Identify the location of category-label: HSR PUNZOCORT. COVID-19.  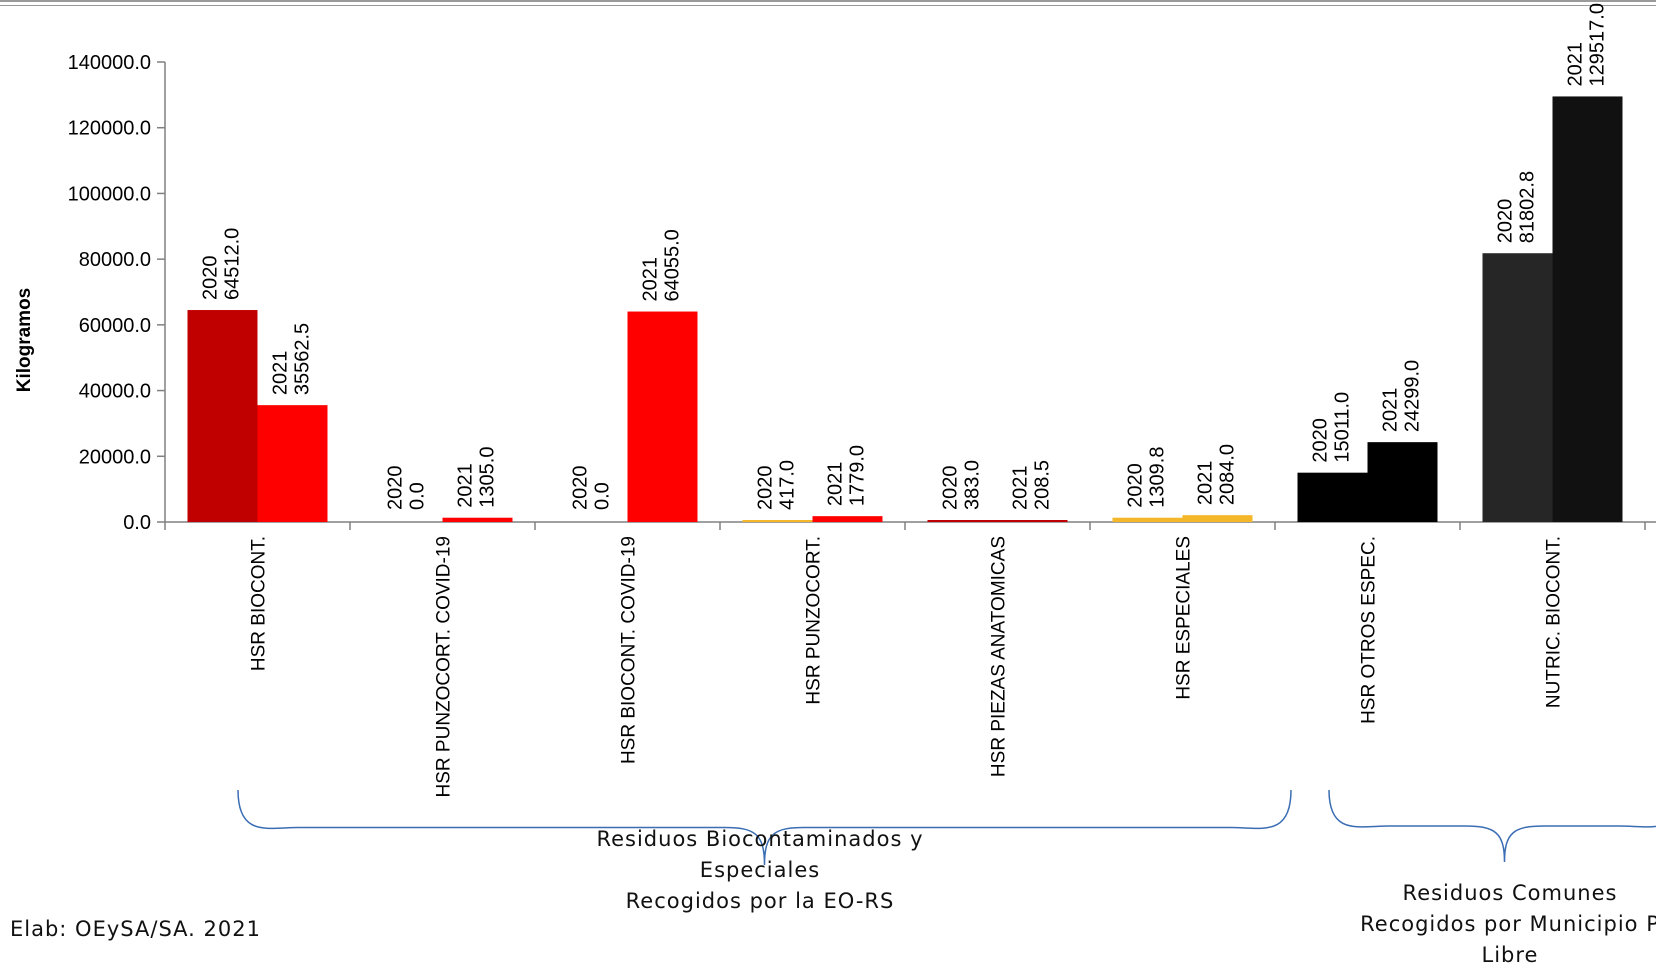
(444, 666).